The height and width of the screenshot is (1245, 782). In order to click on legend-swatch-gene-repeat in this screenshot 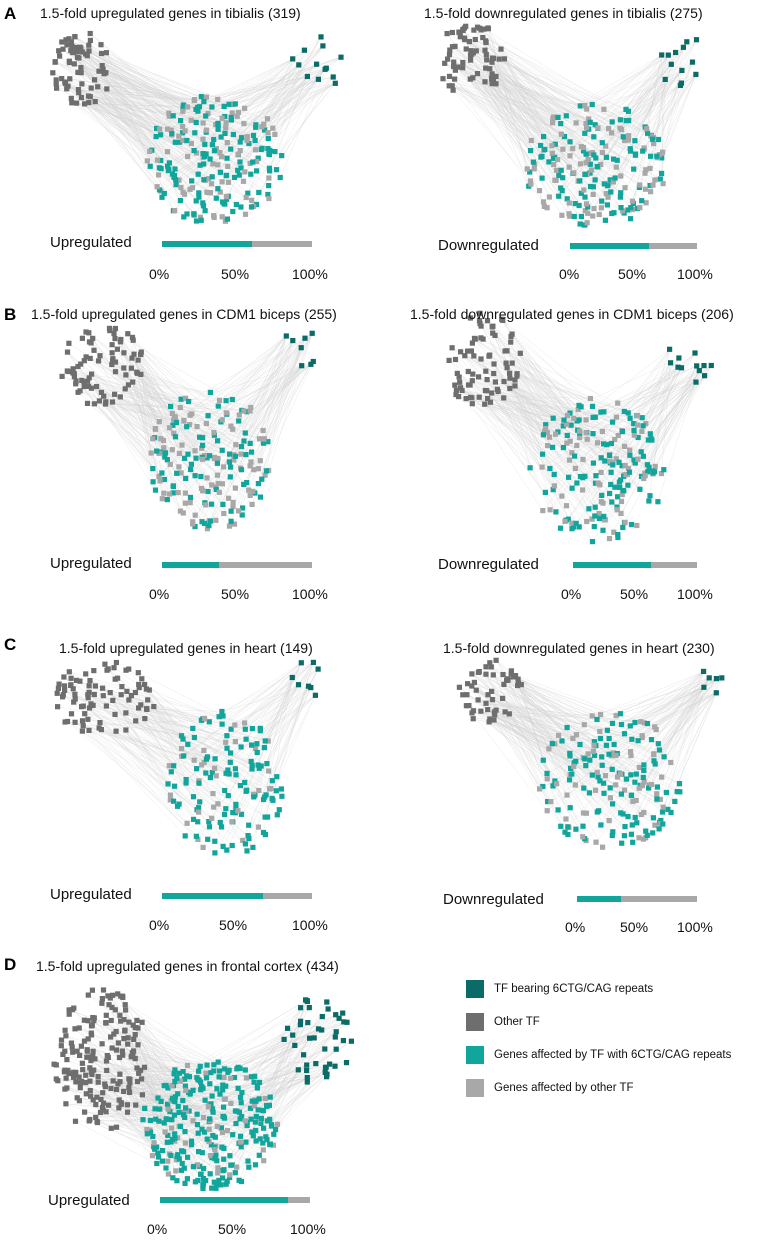, I will do `click(475, 1054)`.